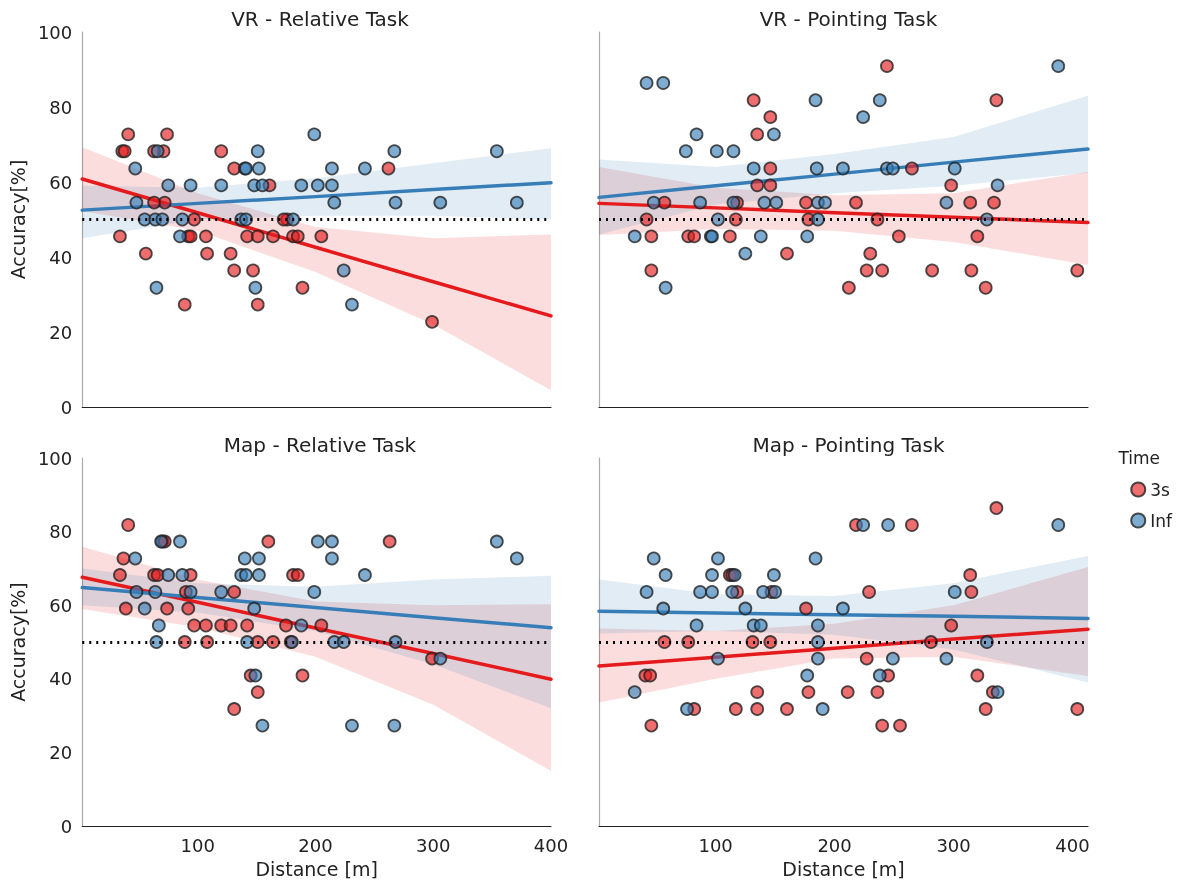  Describe the element at coordinates (61, 182) in the screenshot. I see `y-tick-label: 60` at that location.